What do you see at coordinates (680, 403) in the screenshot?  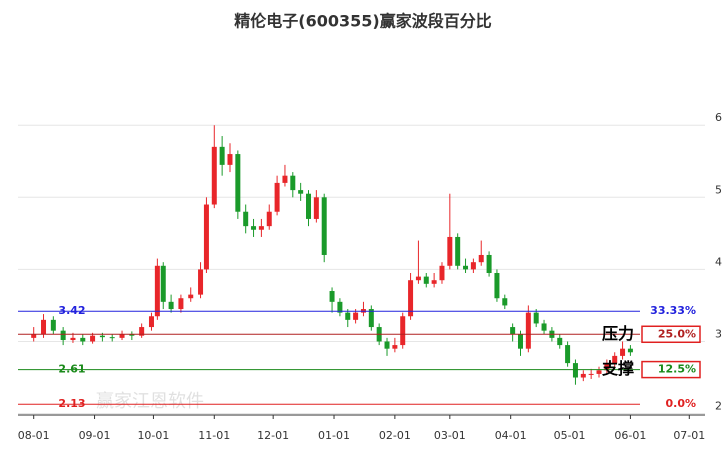 I see `level-pct: 0.0%` at bounding box center [680, 403].